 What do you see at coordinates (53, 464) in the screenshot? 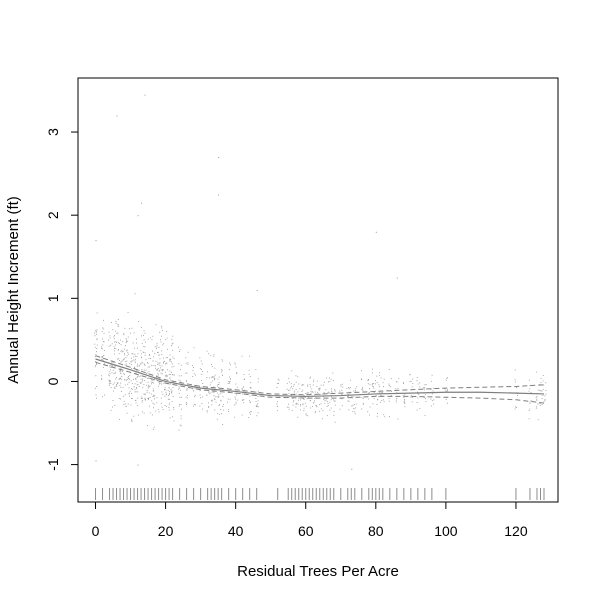
I see `y-tick-label: -1` at bounding box center [53, 464].